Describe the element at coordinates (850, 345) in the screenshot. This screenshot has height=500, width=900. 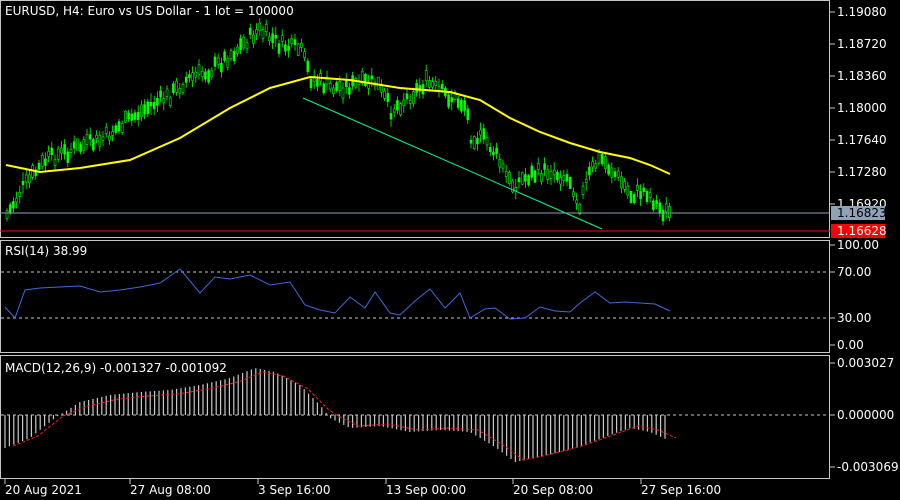
I see `rsi-tick: 0.00` at that location.